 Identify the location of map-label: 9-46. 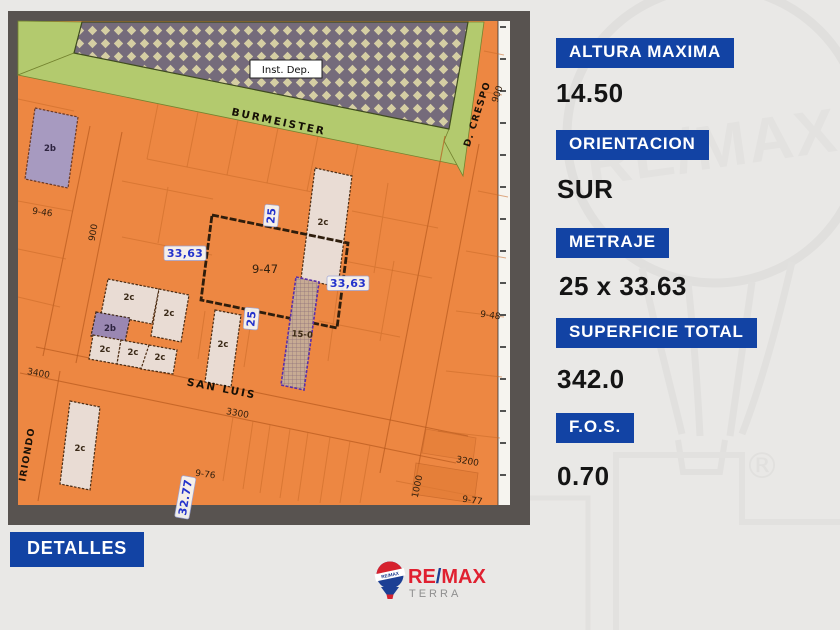
(42, 213).